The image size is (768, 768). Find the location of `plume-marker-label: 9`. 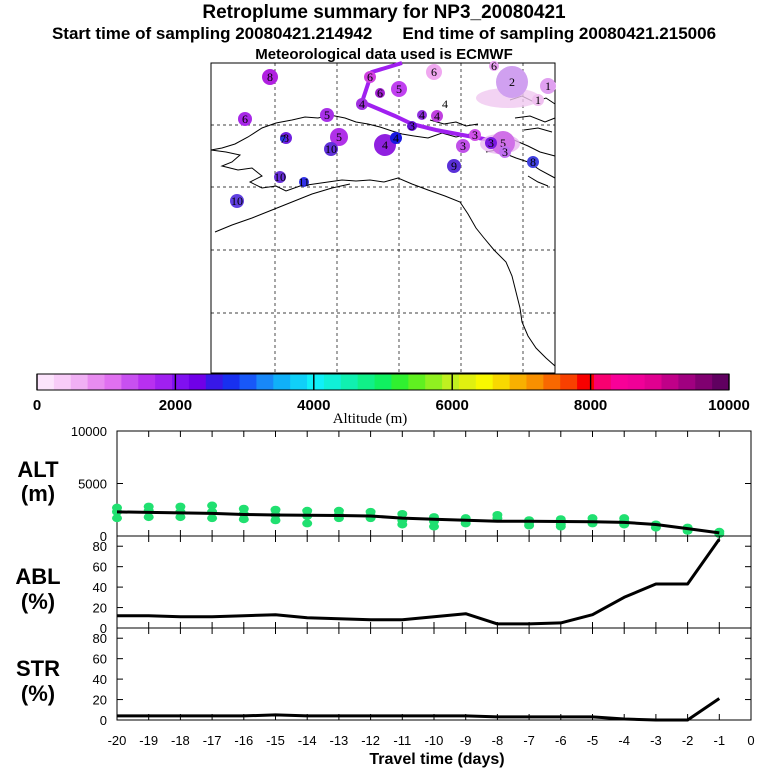

plume-marker-label: 9 is located at coordinates (454, 166).